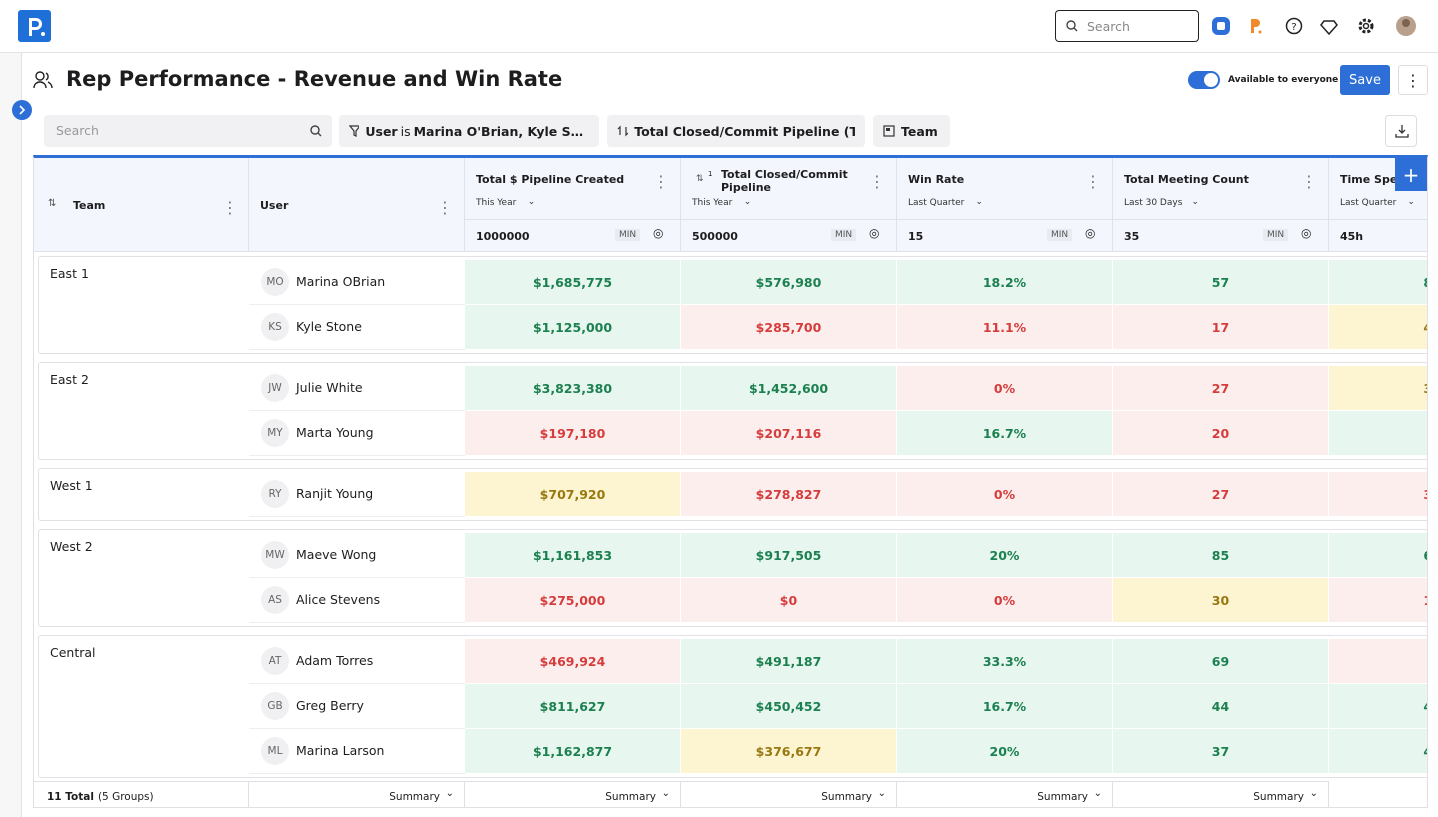  Describe the element at coordinates (275, 661) in the screenshot. I see `avatar: AT` at that location.